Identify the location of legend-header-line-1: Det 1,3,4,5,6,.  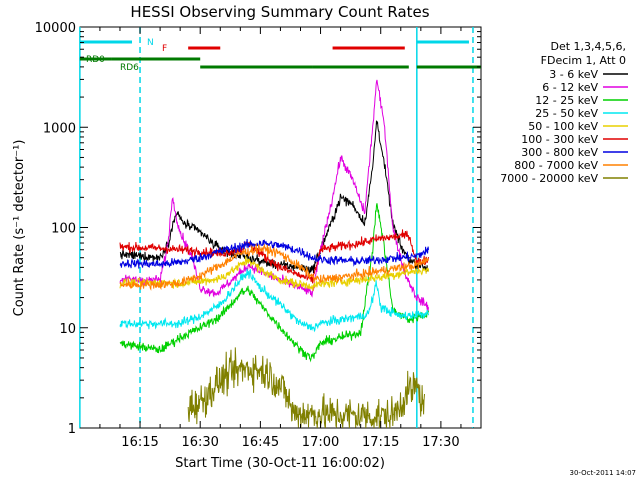
(588, 46).